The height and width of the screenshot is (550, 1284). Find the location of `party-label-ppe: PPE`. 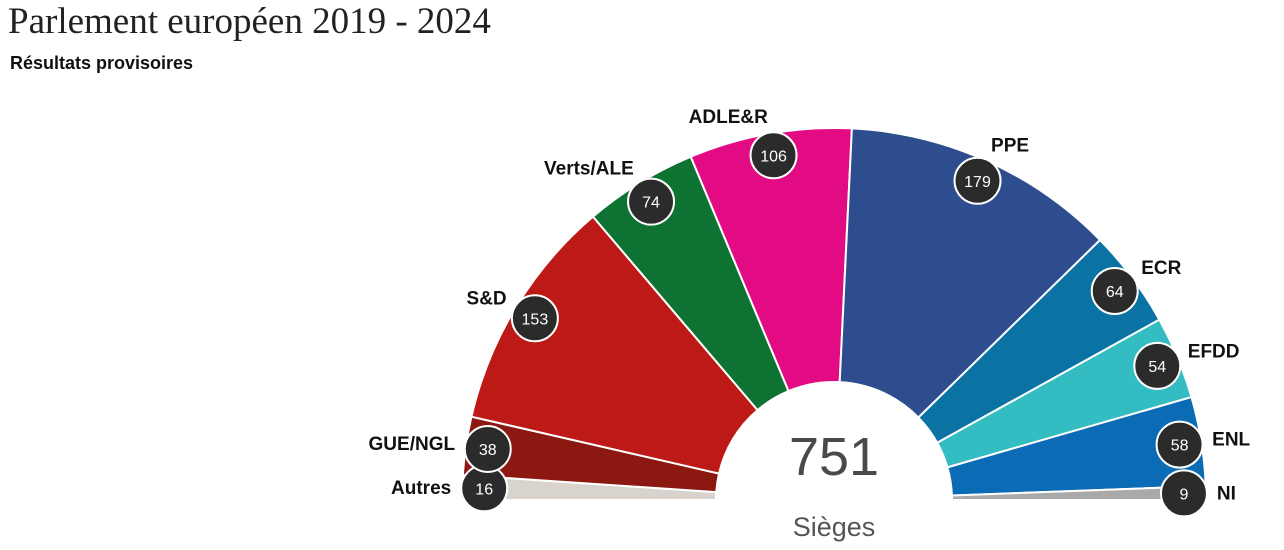

party-label-ppe: PPE is located at coordinates (1010, 145).